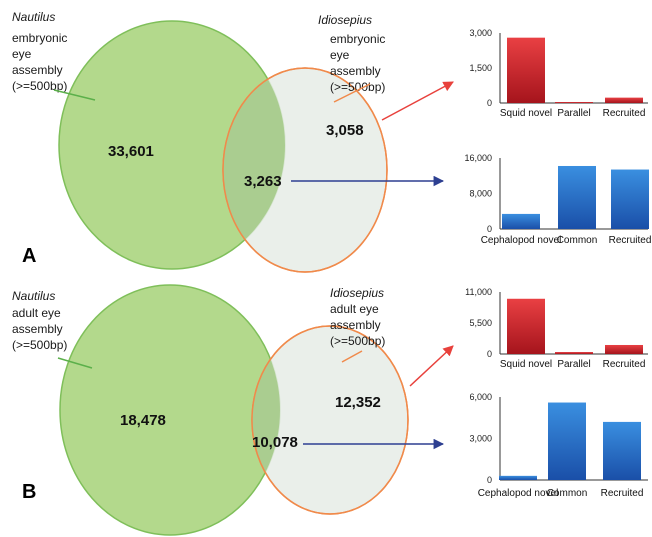 The image size is (652, 537). What do you see at coordinates (29, 256) in the screenshot?
I see `panel-letter-a: A` at bounding box center [29, 256].